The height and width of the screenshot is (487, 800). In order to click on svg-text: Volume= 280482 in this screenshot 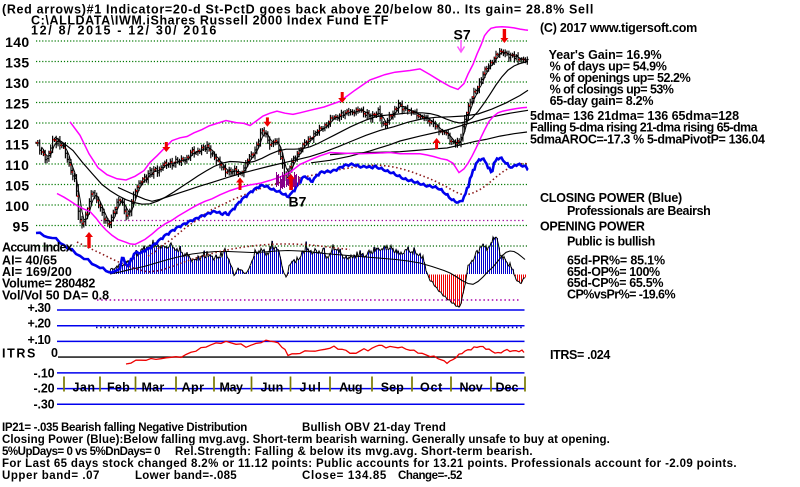, I will do `click(48, 284)`.